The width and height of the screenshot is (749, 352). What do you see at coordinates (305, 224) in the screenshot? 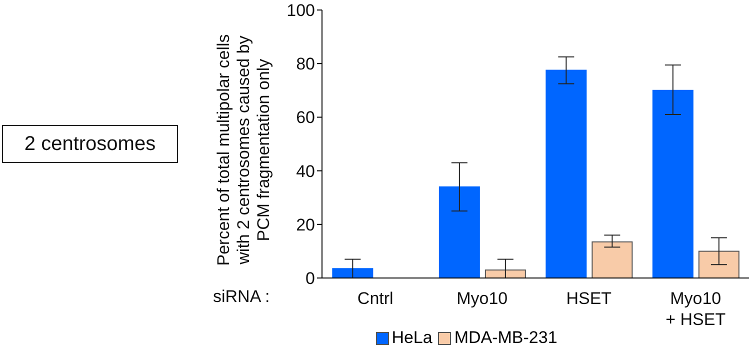
I see `y-tick-label: 20` at bounding box center [305, 224].